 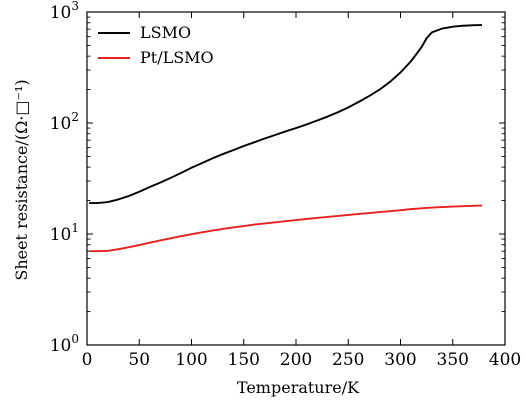 I want to click on y-tick-label: 10³, so click(x=64, y=11).